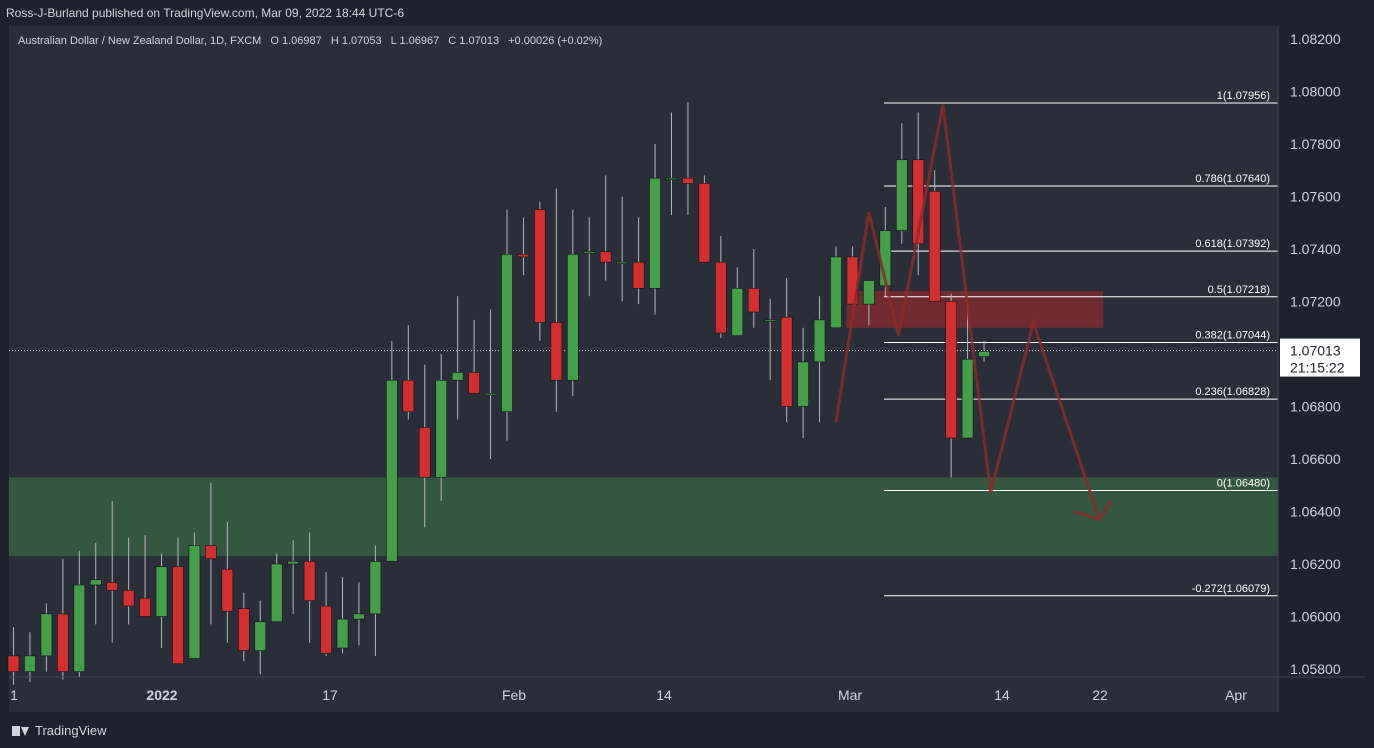 The image size is (1374, 748). Describe the element at coordinates (419, 41) in the screenshot. I see `low-value: 1.06967` at that location.